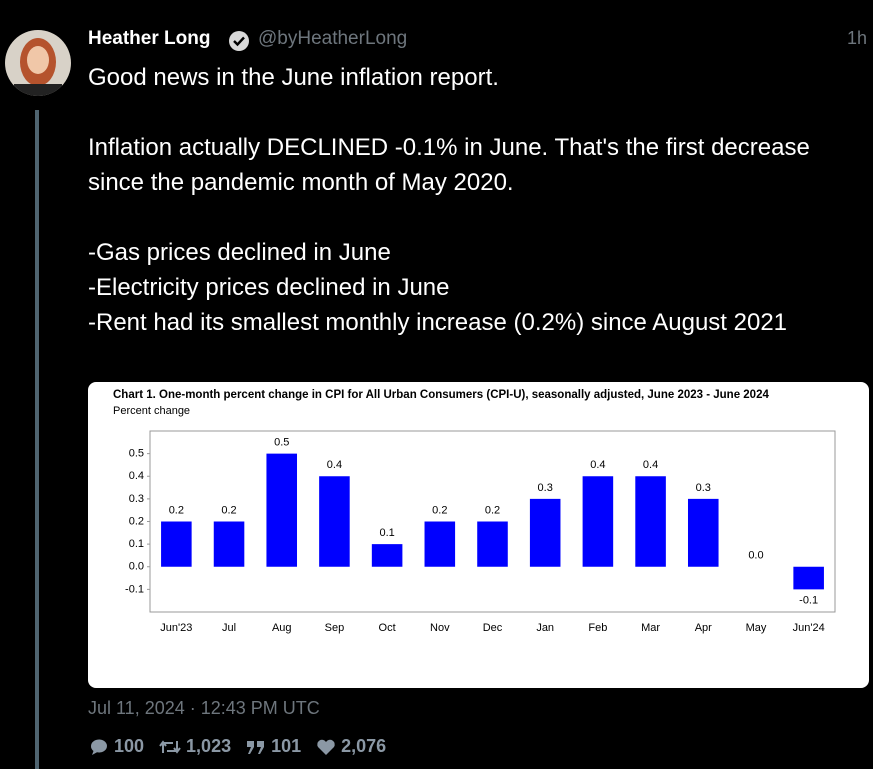 This screenshot has height=769, width=873. Describe the element at coordinates (286, 746) in the screenshot. I see `quote-count: 101` at that location.